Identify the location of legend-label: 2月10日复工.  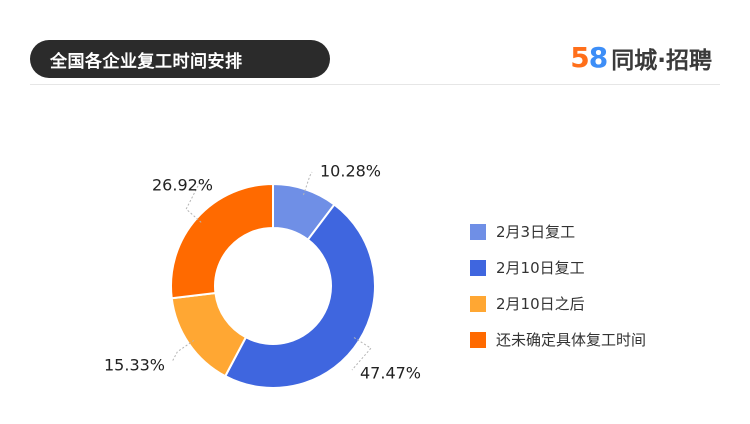
(540, 268).